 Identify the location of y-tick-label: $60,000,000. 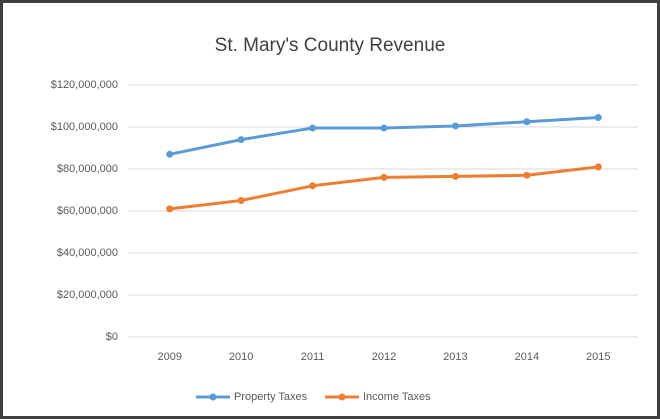
(87, 211).